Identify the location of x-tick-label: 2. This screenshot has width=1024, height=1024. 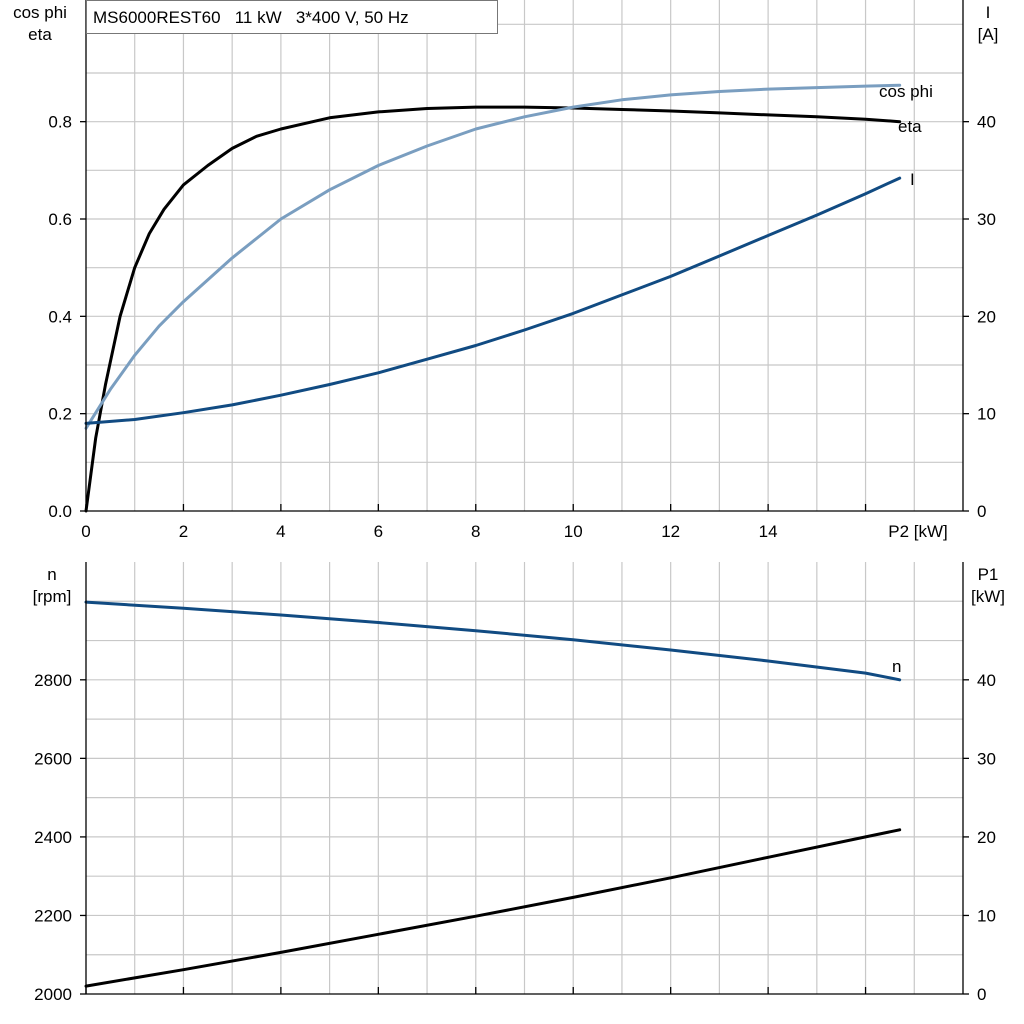
(183, 531).